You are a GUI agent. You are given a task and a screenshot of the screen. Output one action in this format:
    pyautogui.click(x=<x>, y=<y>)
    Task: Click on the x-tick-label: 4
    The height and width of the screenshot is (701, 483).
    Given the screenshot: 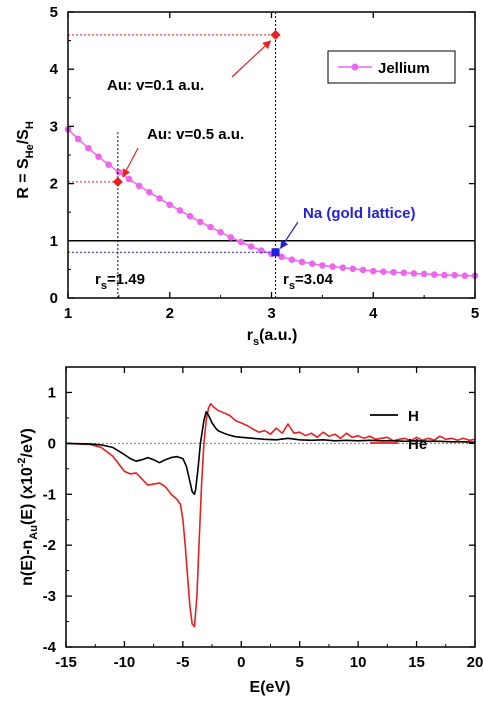 What is the action you would take?
    pyautogui.click(x=373, y=313)
    